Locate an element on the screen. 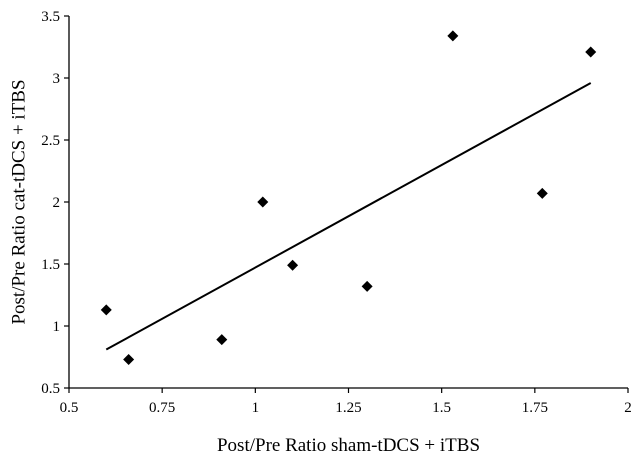  x-tick-label: 1 is located at coordinates (256, 408).